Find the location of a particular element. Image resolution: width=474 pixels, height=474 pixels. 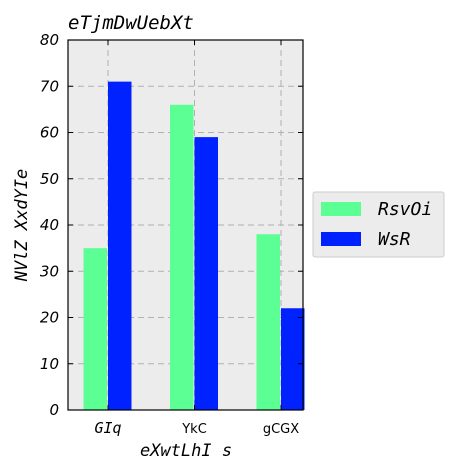

bar-rsvoi-gcgx is located at coordinates (268, 322).